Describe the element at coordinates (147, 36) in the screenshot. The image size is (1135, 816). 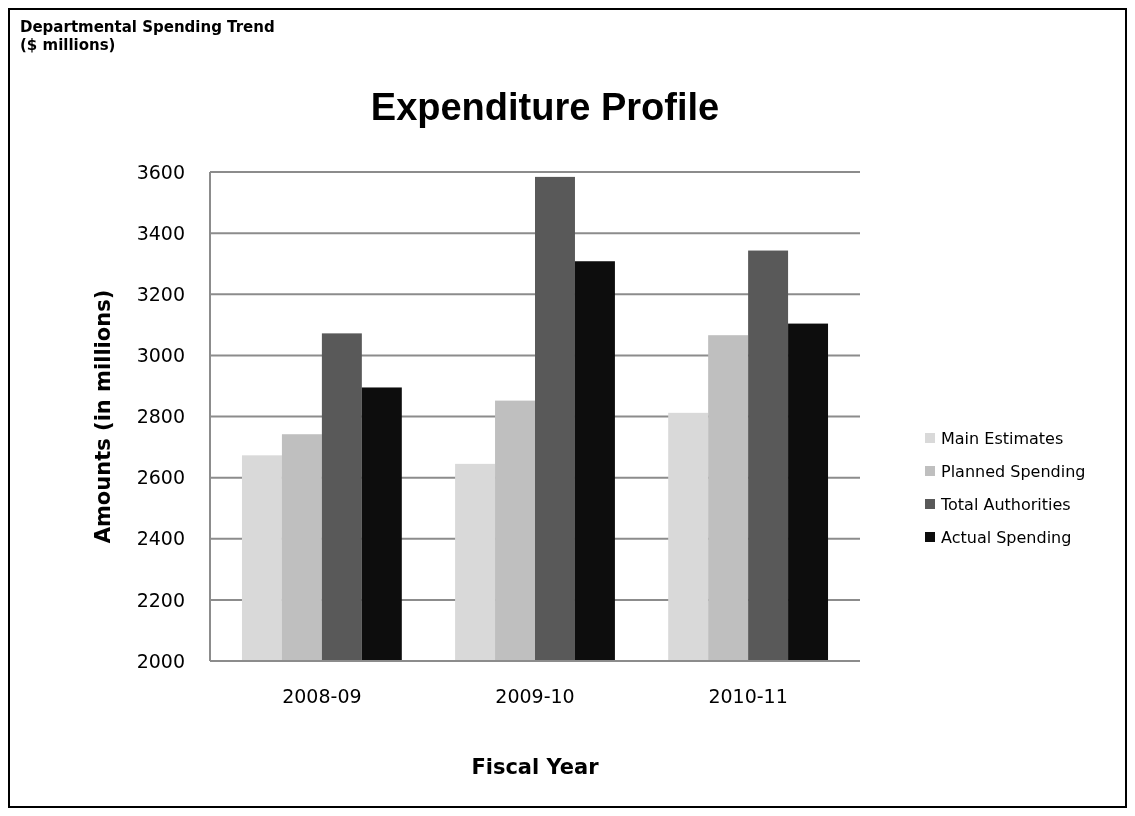
I see `chart-title: Departmental Spending Trend ($ millions)` at that location.